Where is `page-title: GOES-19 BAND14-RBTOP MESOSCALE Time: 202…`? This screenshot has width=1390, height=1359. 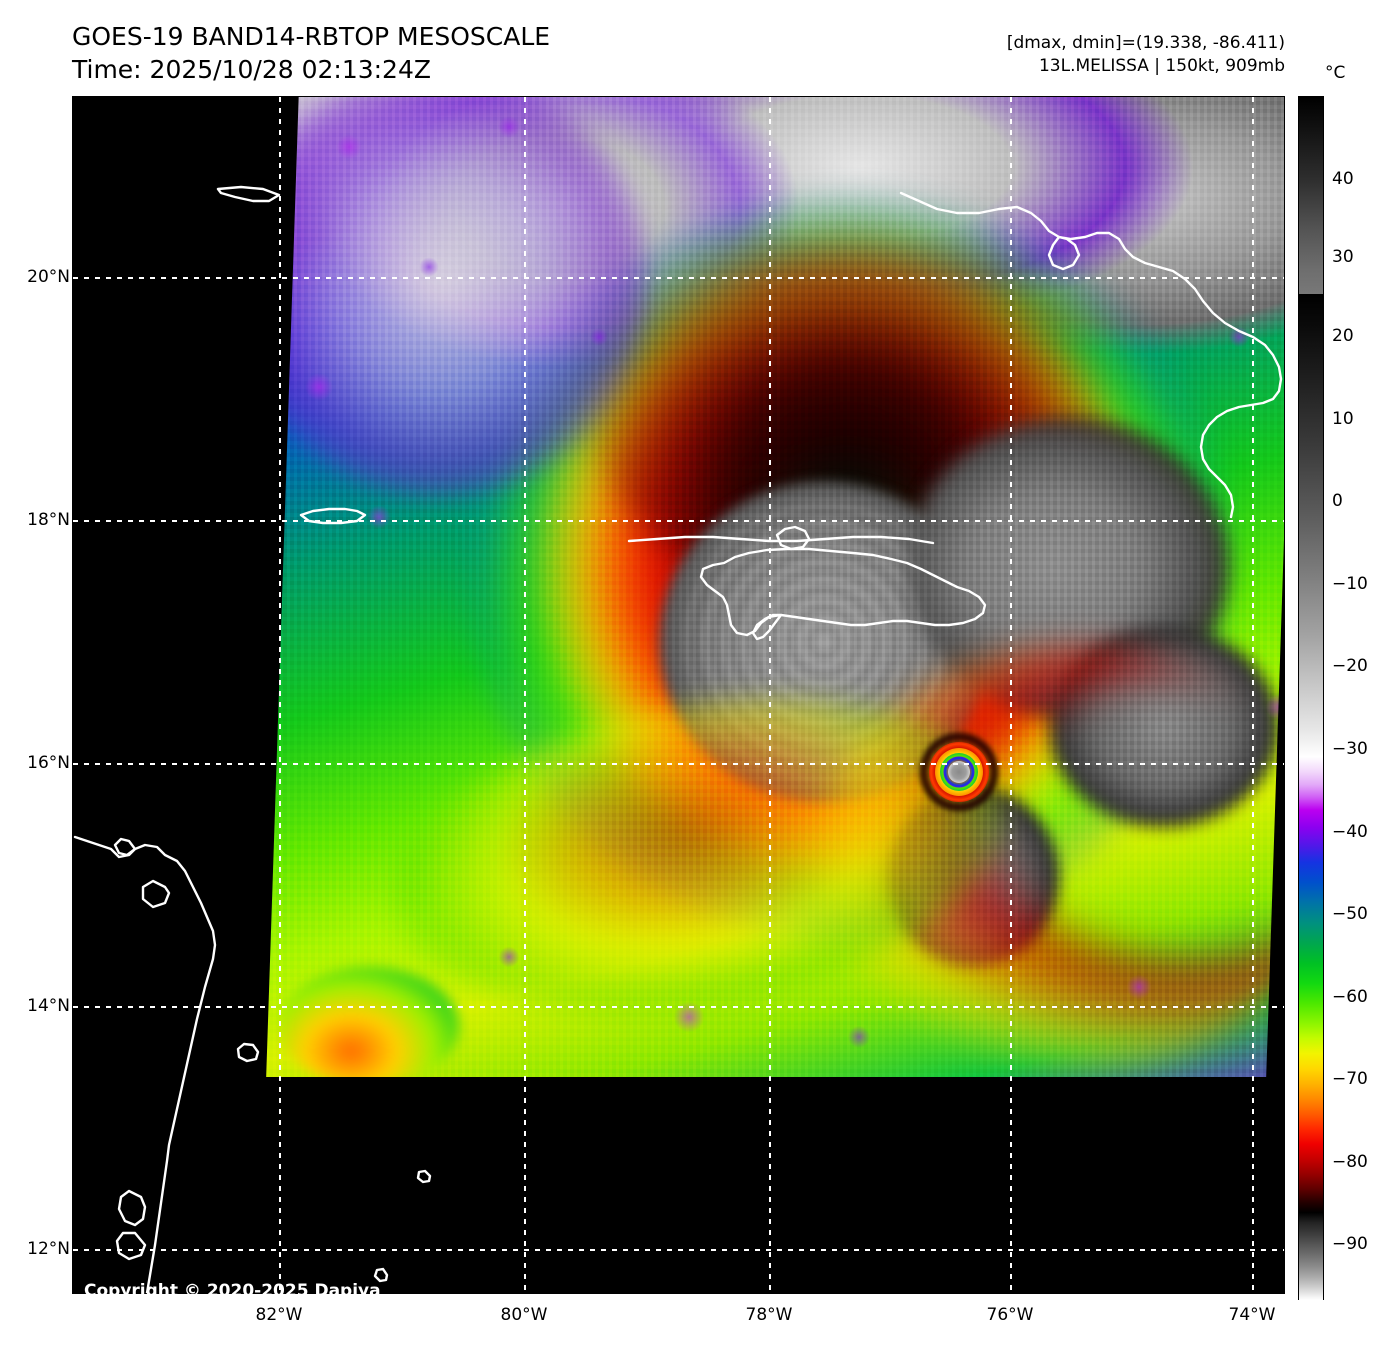
page-title: GOES-19 BAND14-RBTOP MESOSCALE Time: 202… is located at coordinates (311, 53).